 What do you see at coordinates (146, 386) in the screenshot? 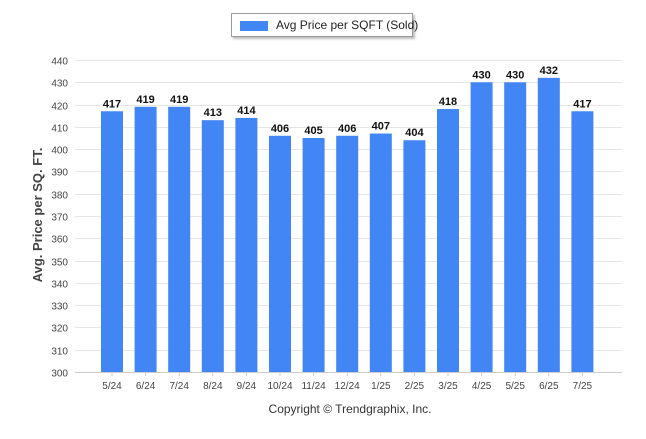
I see `x-tick-label: 6/24` at bounding box center [146, 386].